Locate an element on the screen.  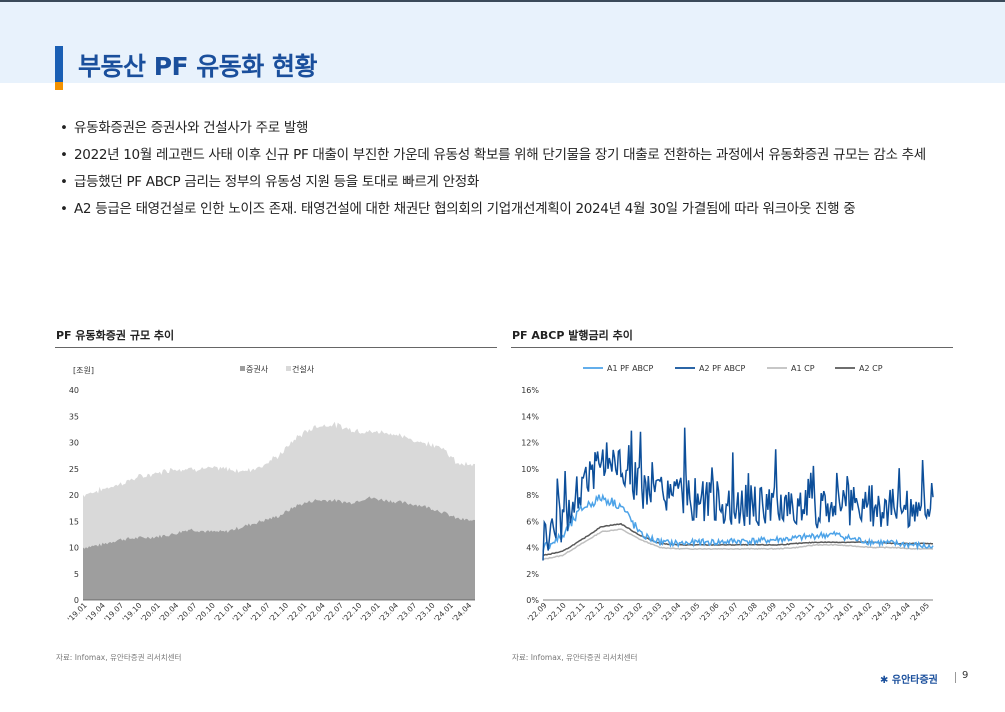
legend-label: A1 CP is located at coordinates (803, 368).